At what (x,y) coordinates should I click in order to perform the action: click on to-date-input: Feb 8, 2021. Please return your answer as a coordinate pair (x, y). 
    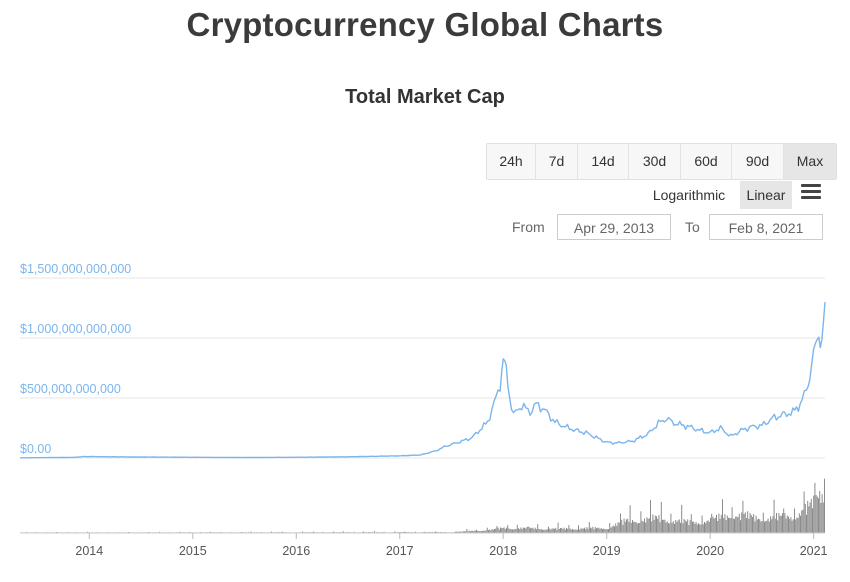
    Looking at the image, I should click on (766, 227).